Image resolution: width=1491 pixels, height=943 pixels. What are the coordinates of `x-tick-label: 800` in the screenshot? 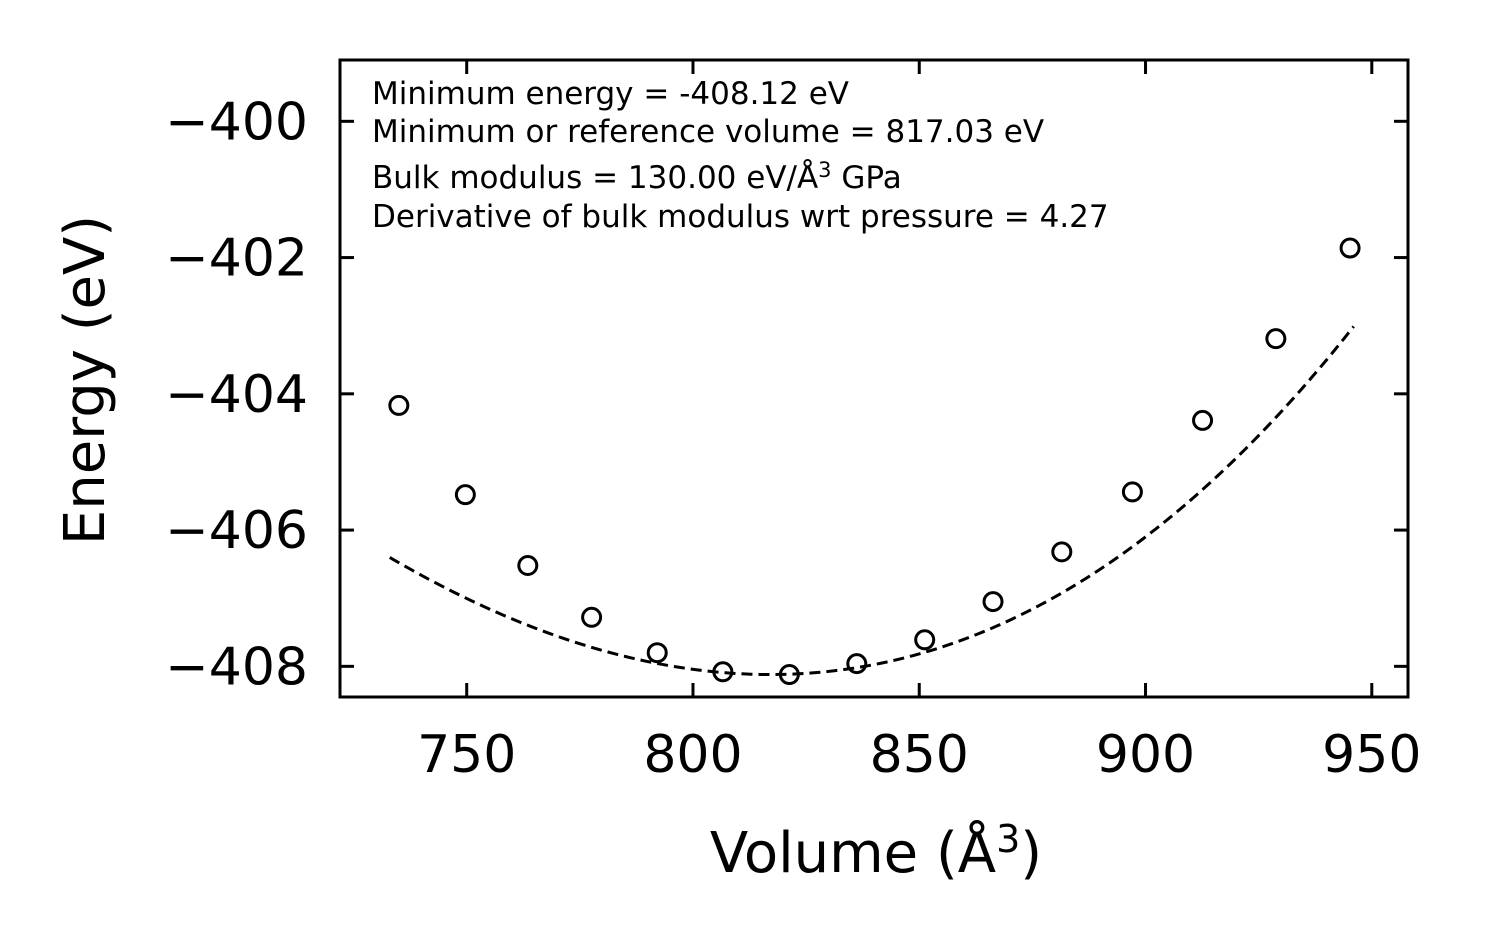 It's located at (692, 755).